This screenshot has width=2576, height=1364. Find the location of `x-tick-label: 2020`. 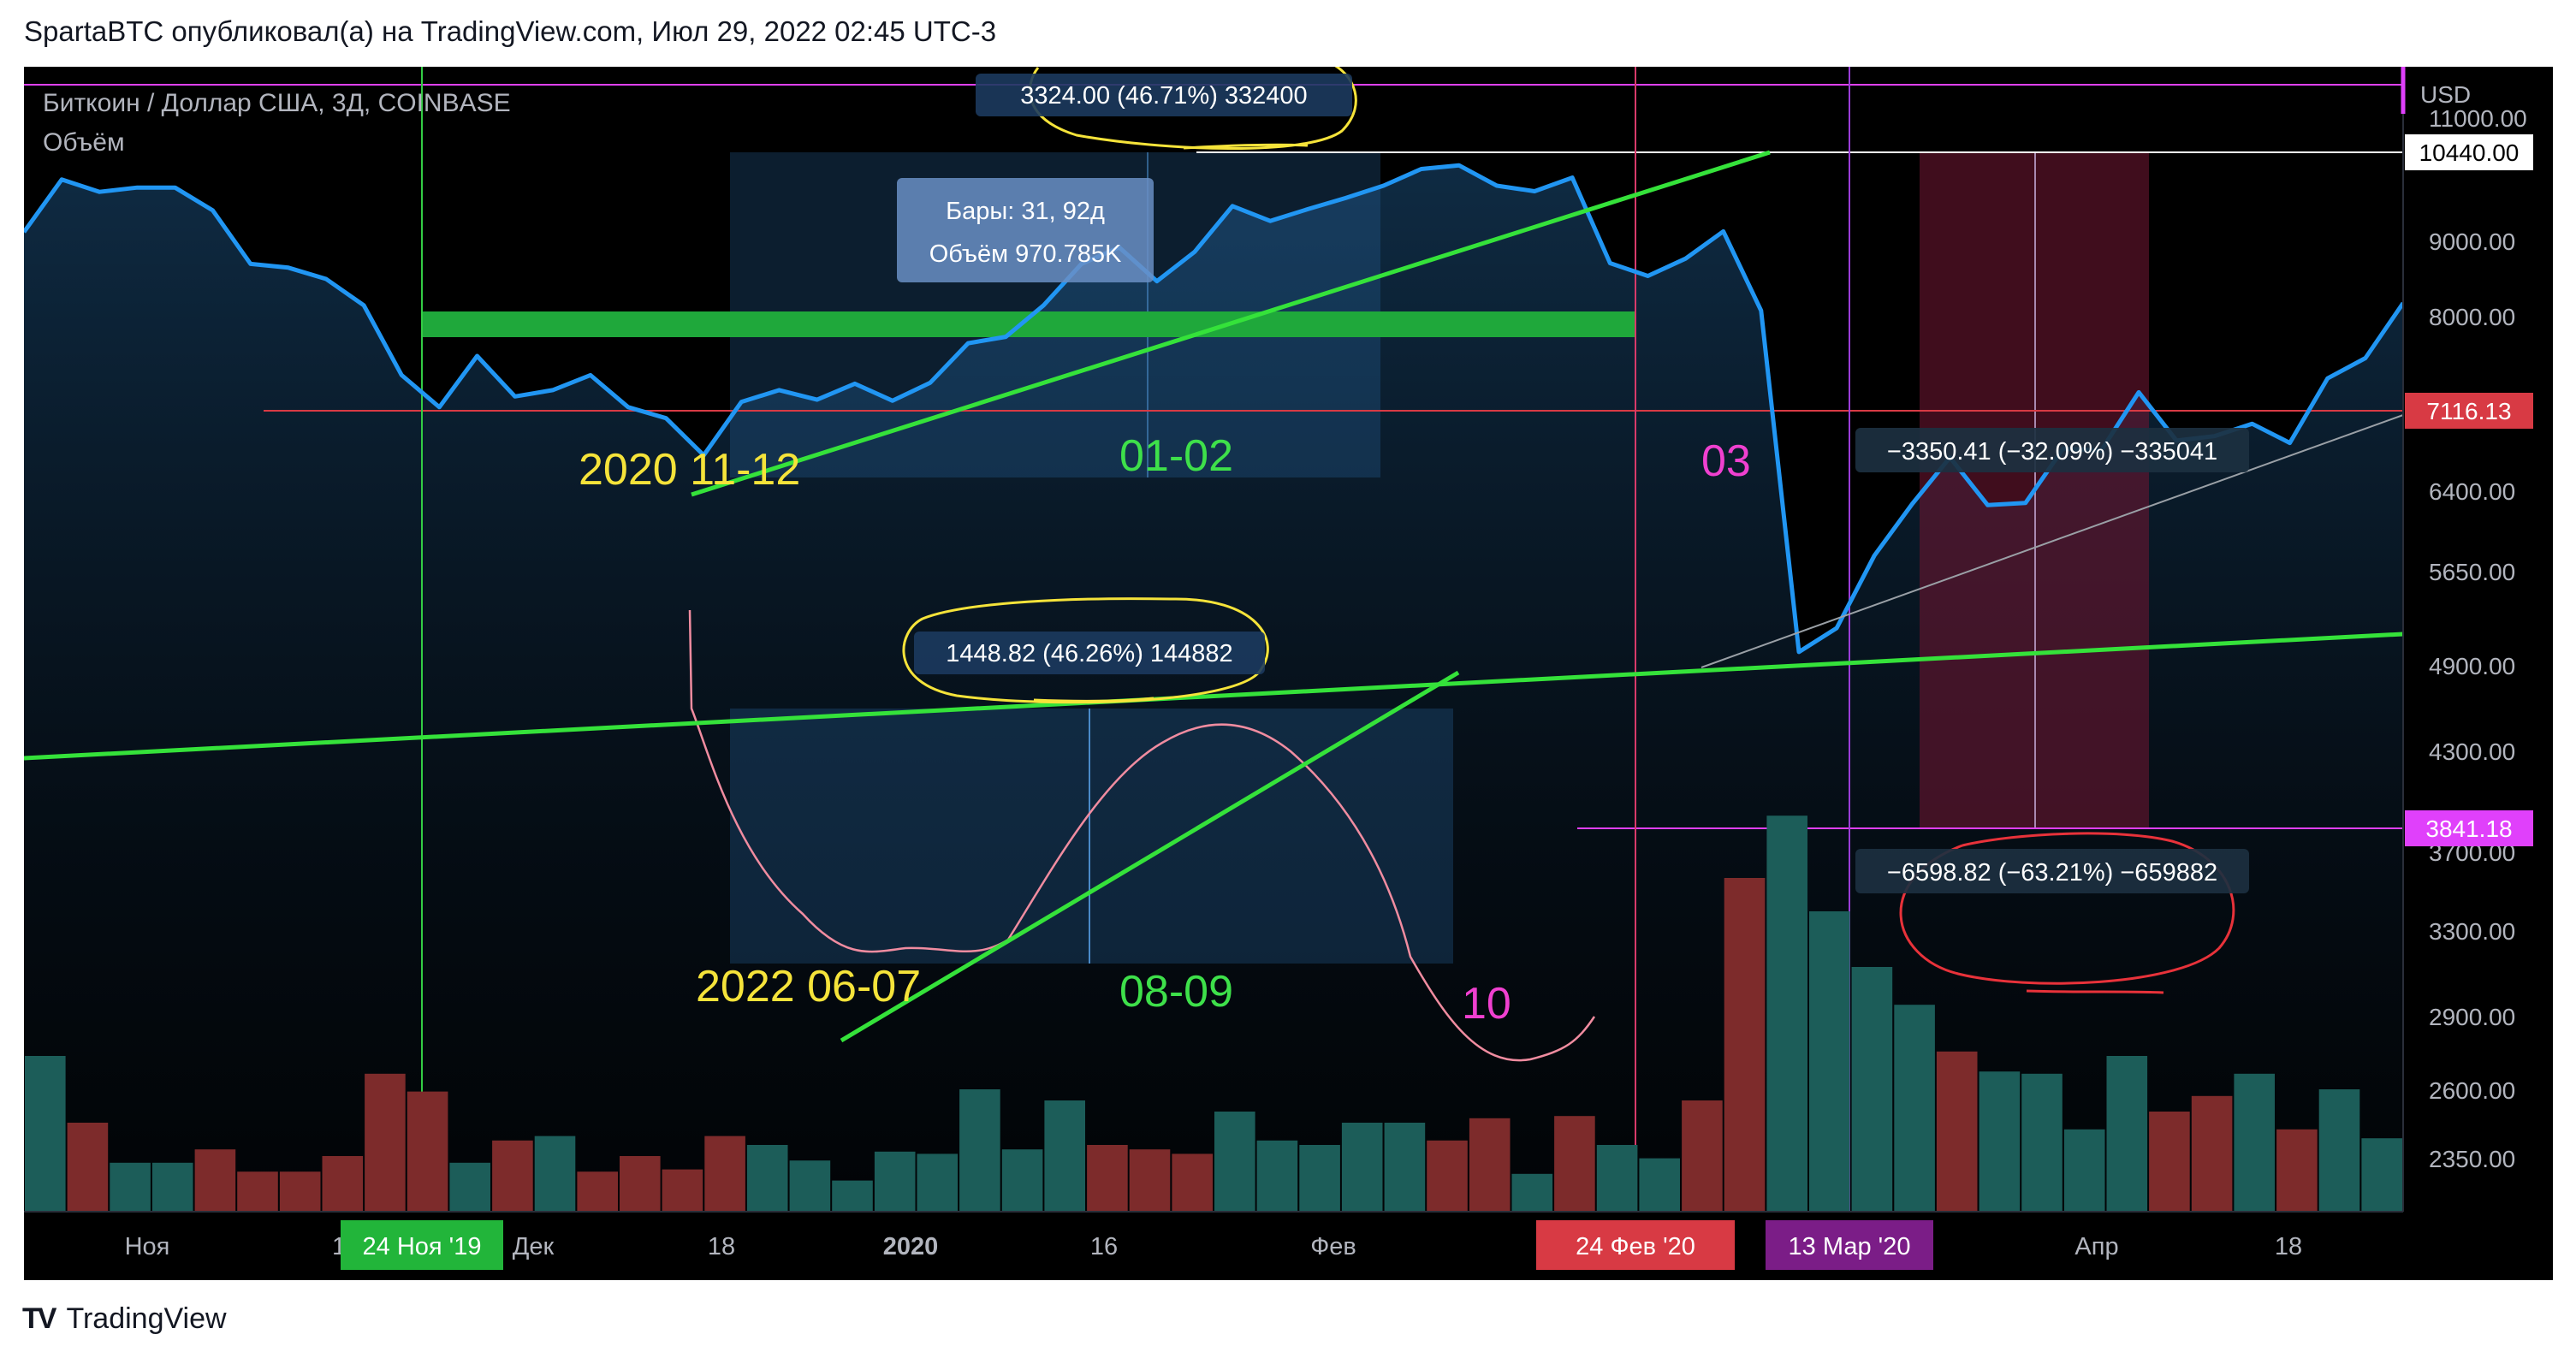

x-tick-label: 2020 is located at coordinates (911, 1246).